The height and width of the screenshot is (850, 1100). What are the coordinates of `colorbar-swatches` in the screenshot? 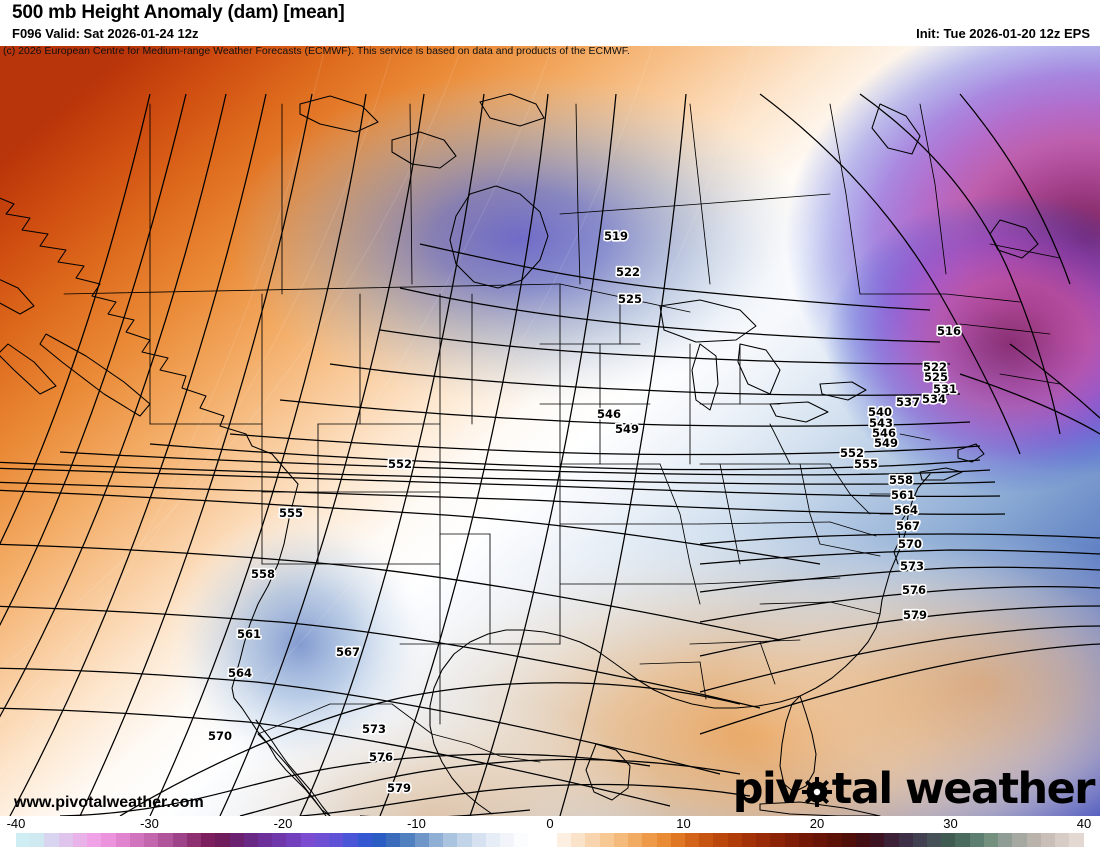 It's located at (550, 840).